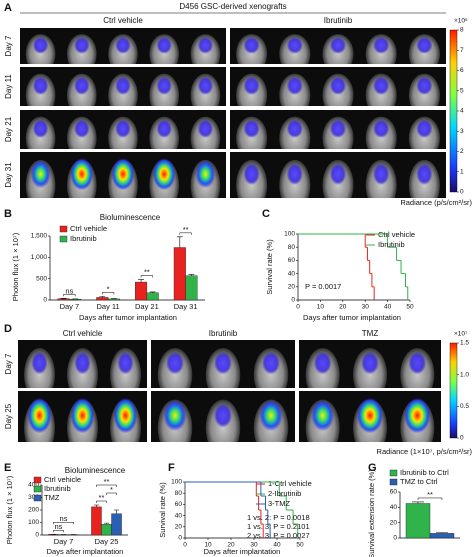 This screenshot has height=557, width=474. Describe the element at coordinates (278, 517) in the screenshot. I see `annotation: 1 vs. 2: P = 0.0018` at that location.